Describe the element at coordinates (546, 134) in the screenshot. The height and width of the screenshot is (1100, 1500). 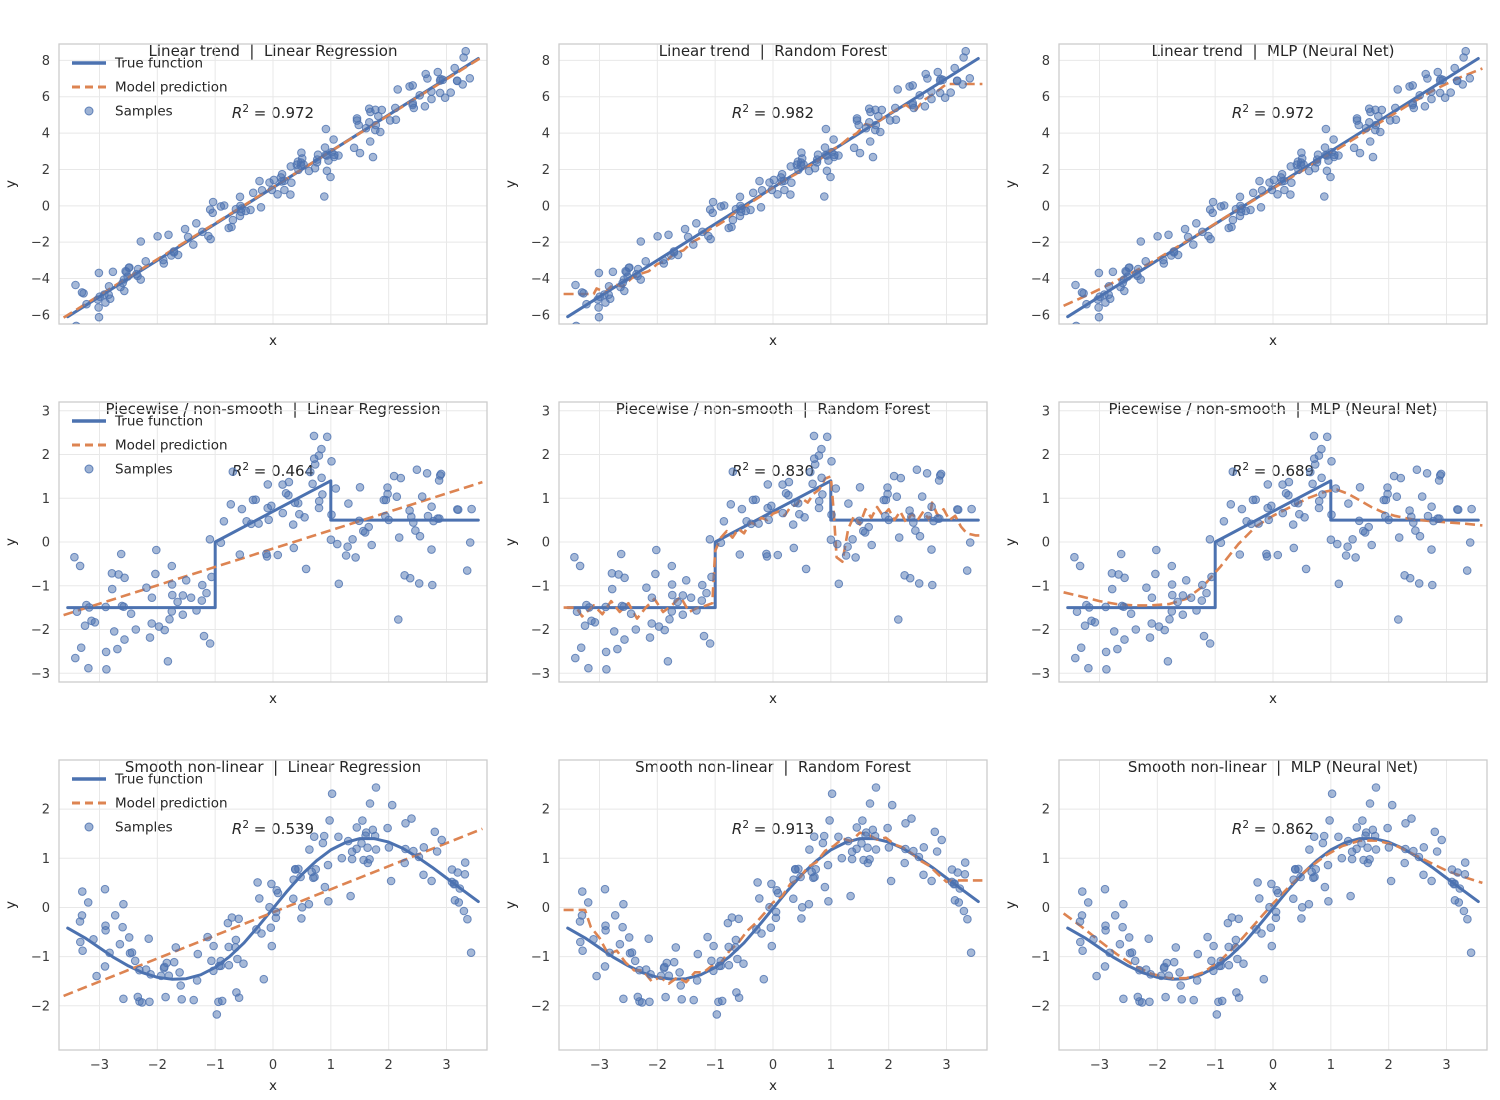
I see `y-tick-label: 4` at that location.